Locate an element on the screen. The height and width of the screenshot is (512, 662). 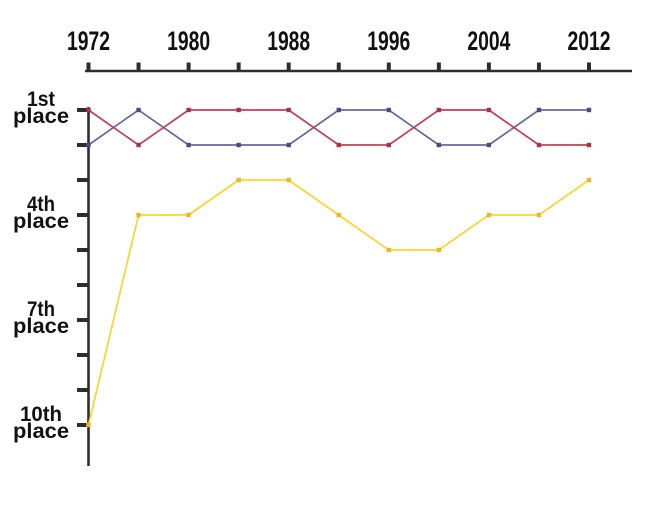
yellow-team-rank-point-1984 is located at coordinates (238, 180).